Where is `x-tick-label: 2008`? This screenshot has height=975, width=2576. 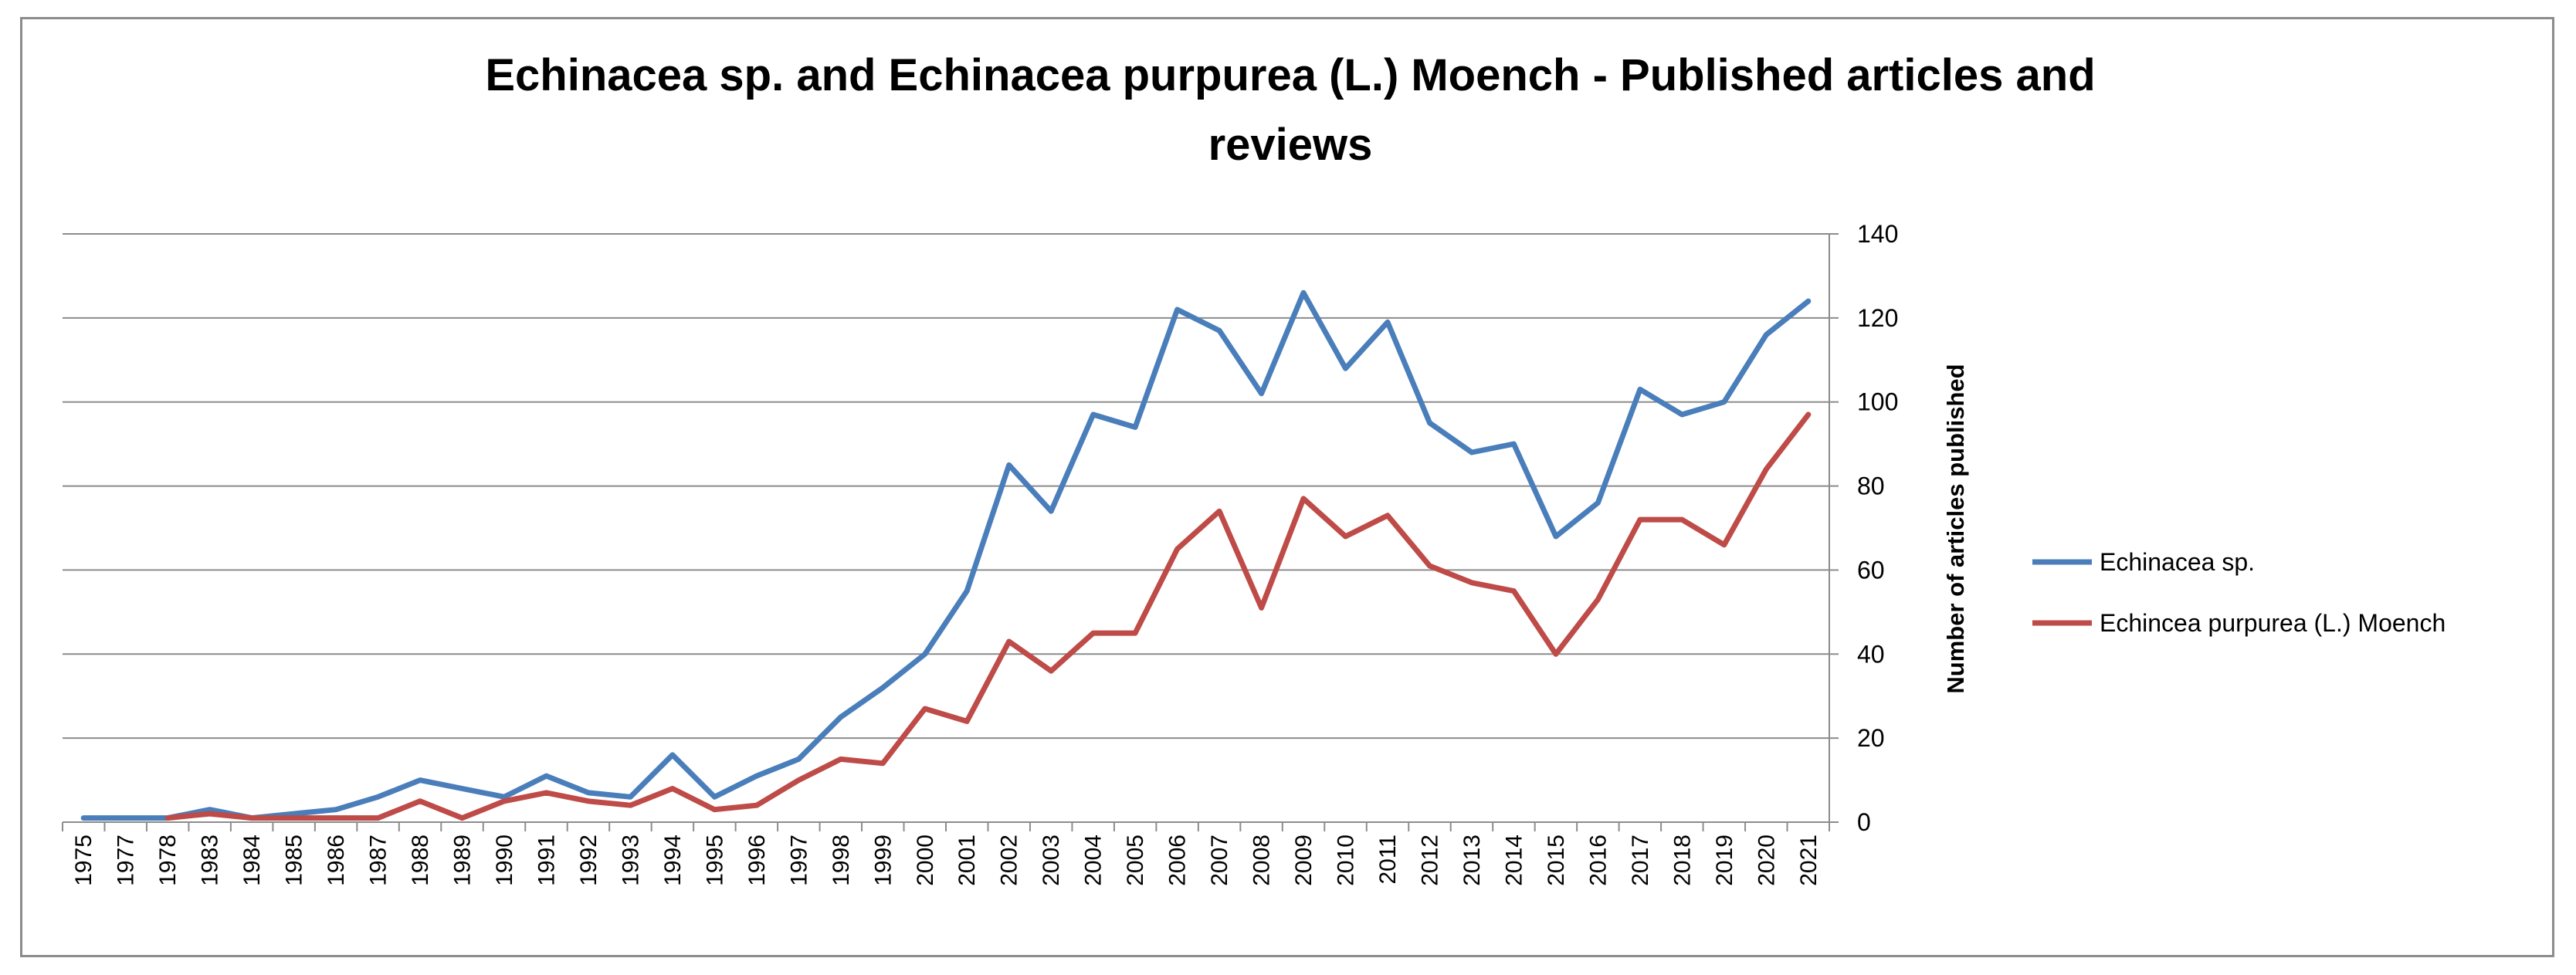 x-tick-label: 2008 is located at coordinates (1262, 860).